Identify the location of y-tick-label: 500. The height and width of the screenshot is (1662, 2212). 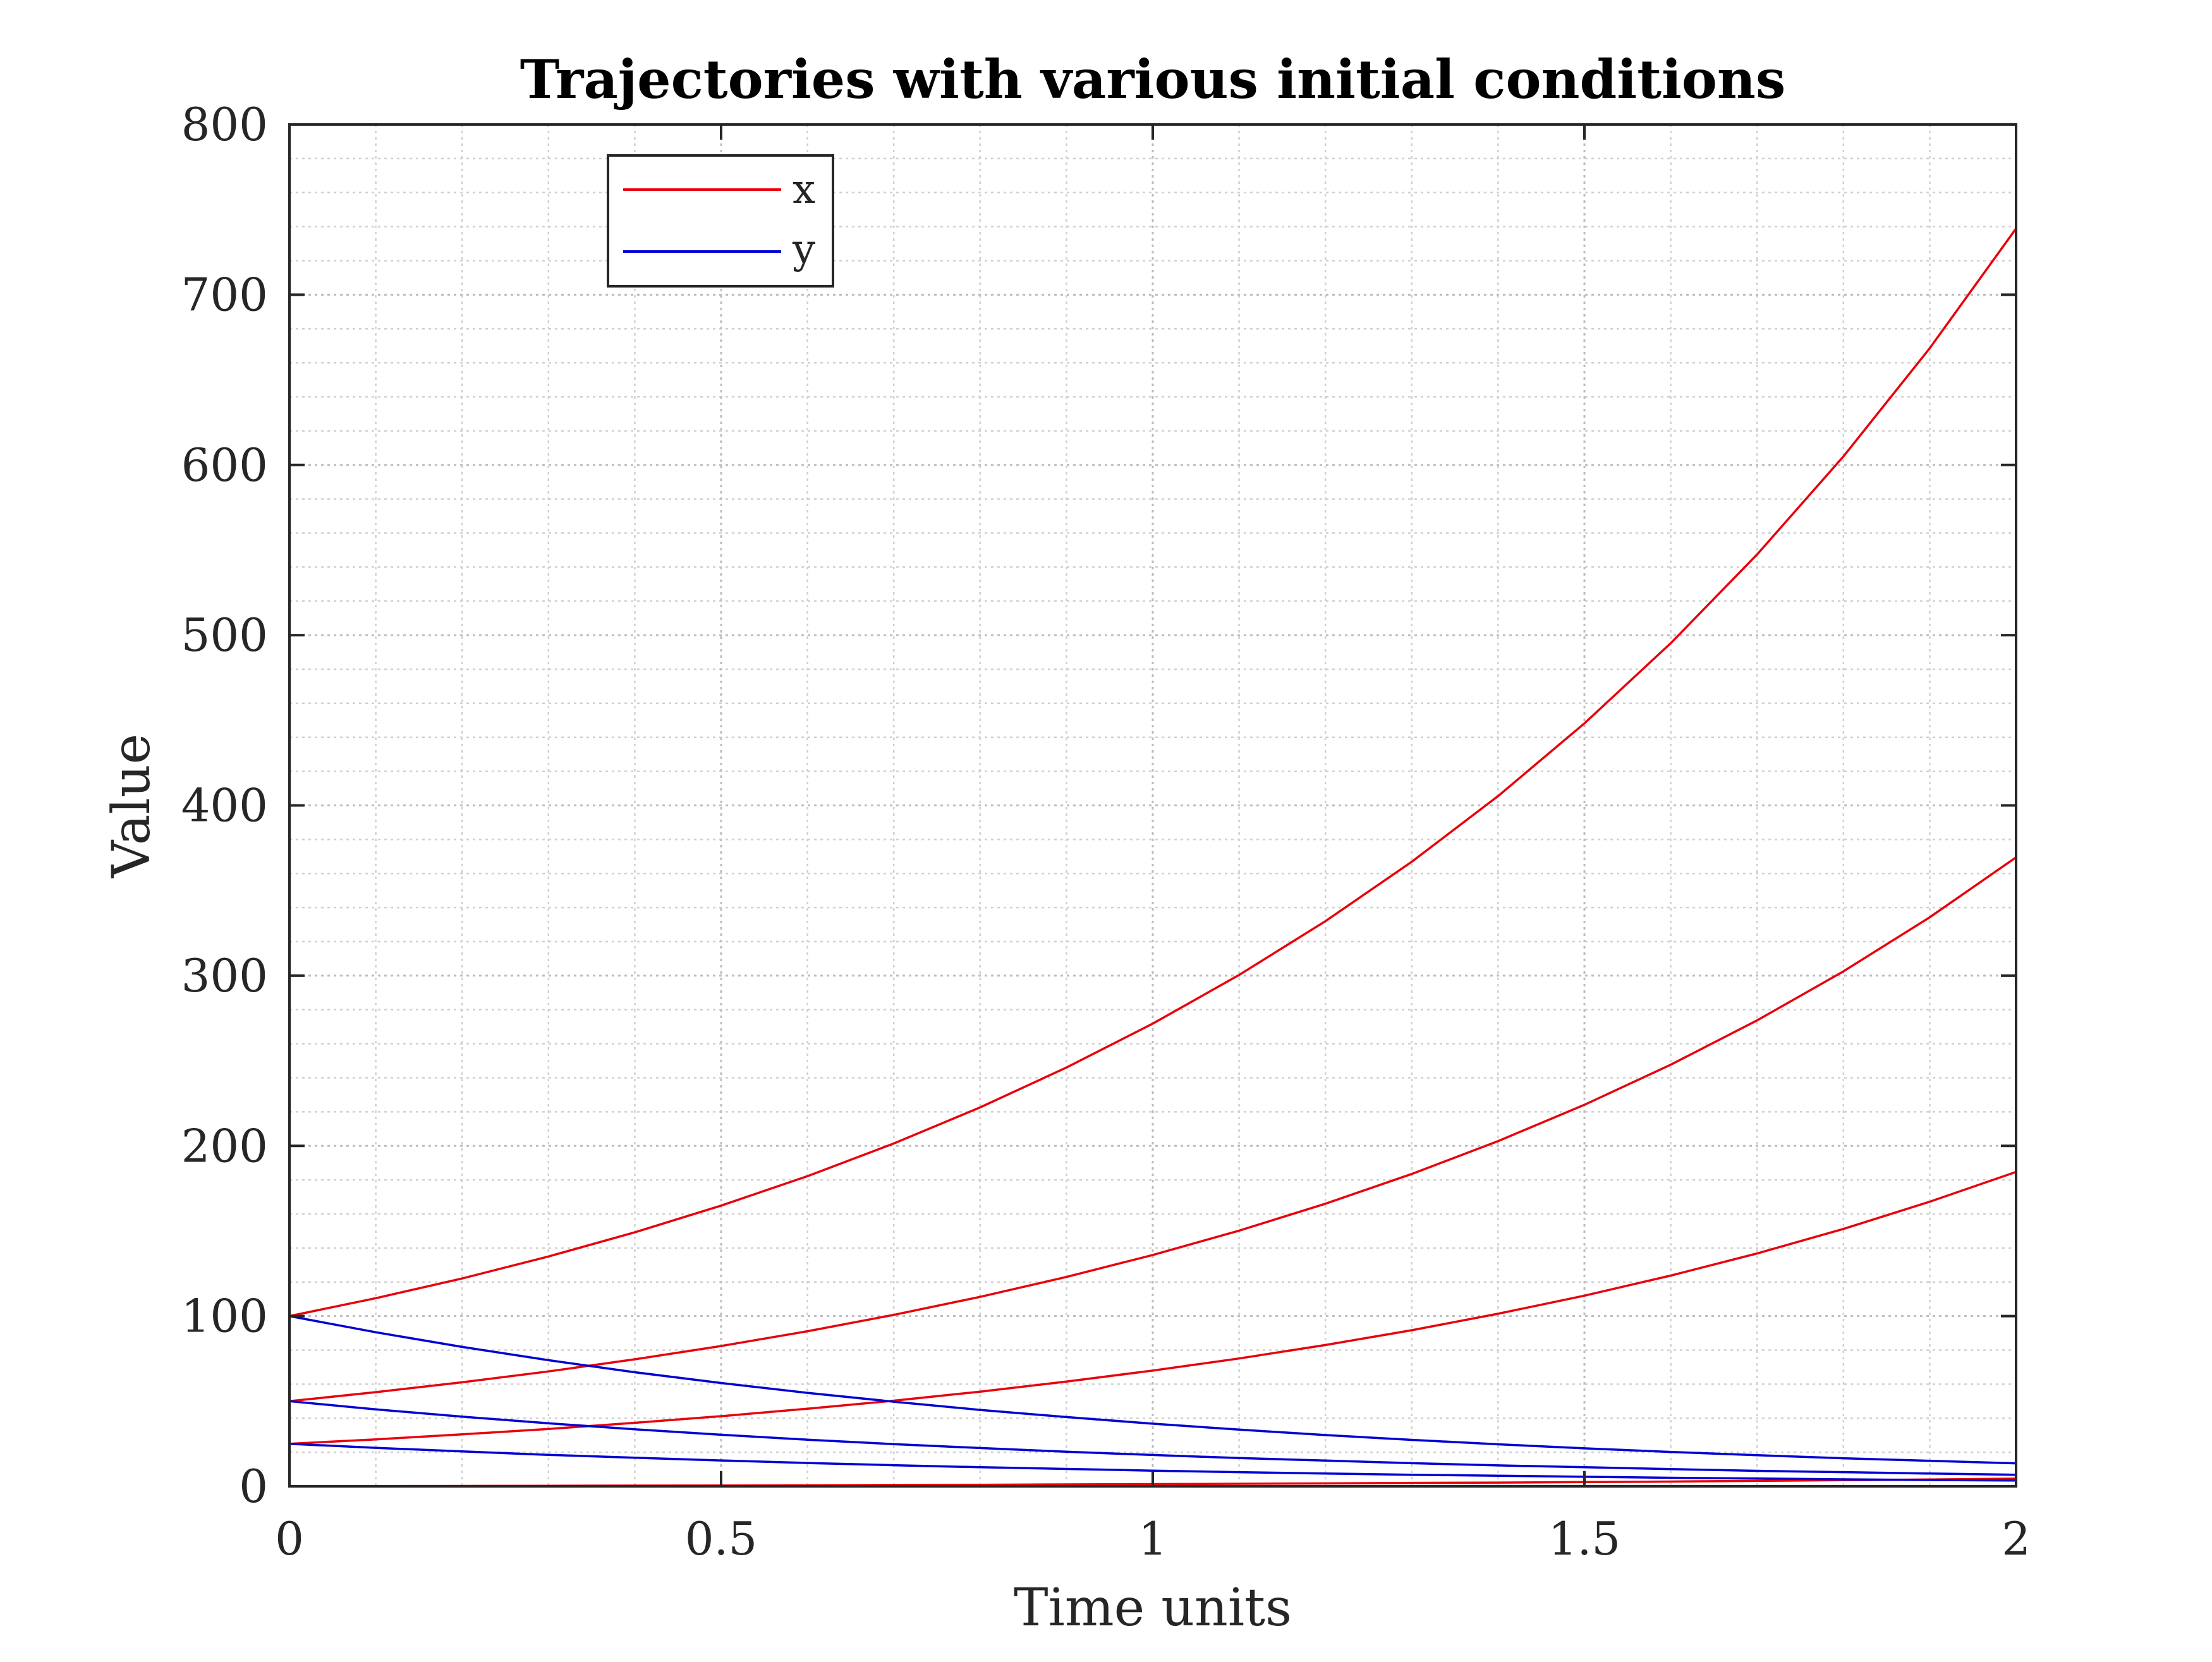
(224, 635).